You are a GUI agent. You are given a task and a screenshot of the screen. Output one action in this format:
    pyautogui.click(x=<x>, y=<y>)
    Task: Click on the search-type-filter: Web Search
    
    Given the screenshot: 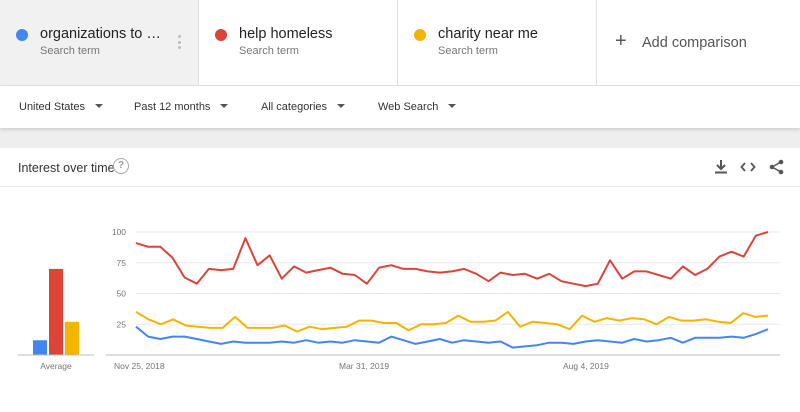 What is the action you would take?
    pyautogui.click(x=417, y=107)
    